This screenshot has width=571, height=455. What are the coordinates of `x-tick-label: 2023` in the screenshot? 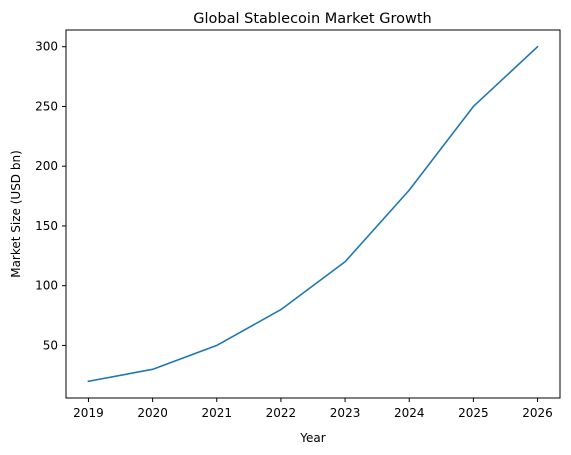 It's located at (345, 413).